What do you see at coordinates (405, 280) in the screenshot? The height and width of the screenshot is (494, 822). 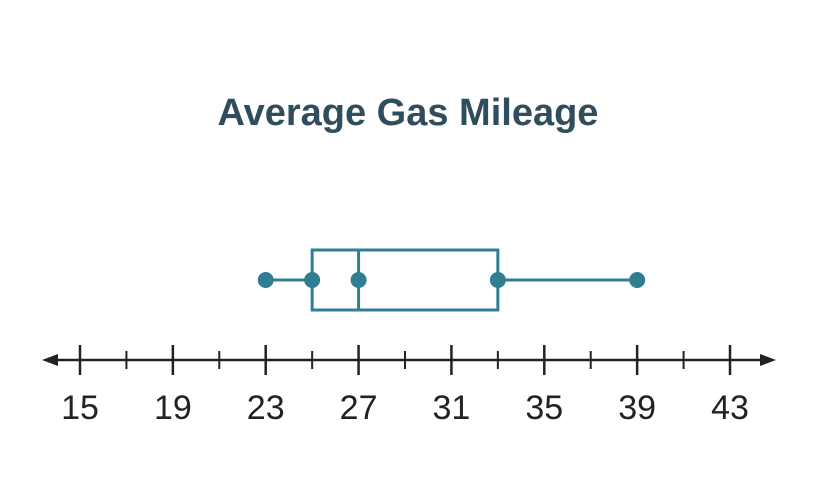 I see `box` at bounding box center [405, 280].